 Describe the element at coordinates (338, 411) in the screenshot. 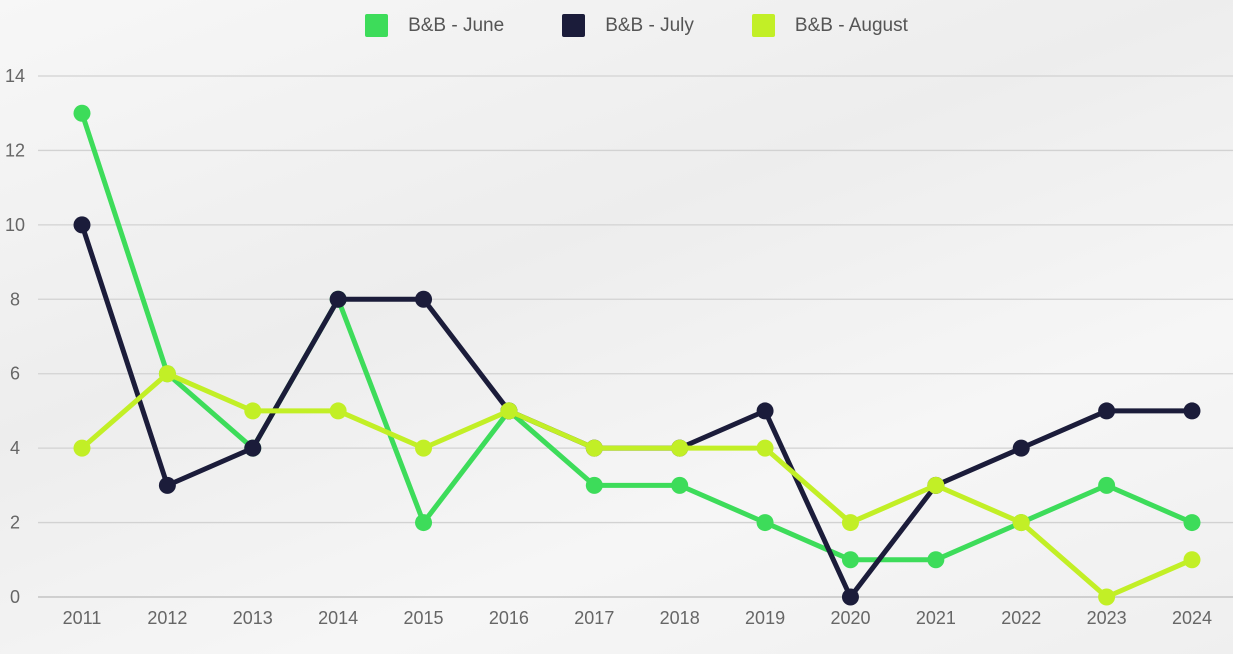

I see `data-point-2-2014` at that location.